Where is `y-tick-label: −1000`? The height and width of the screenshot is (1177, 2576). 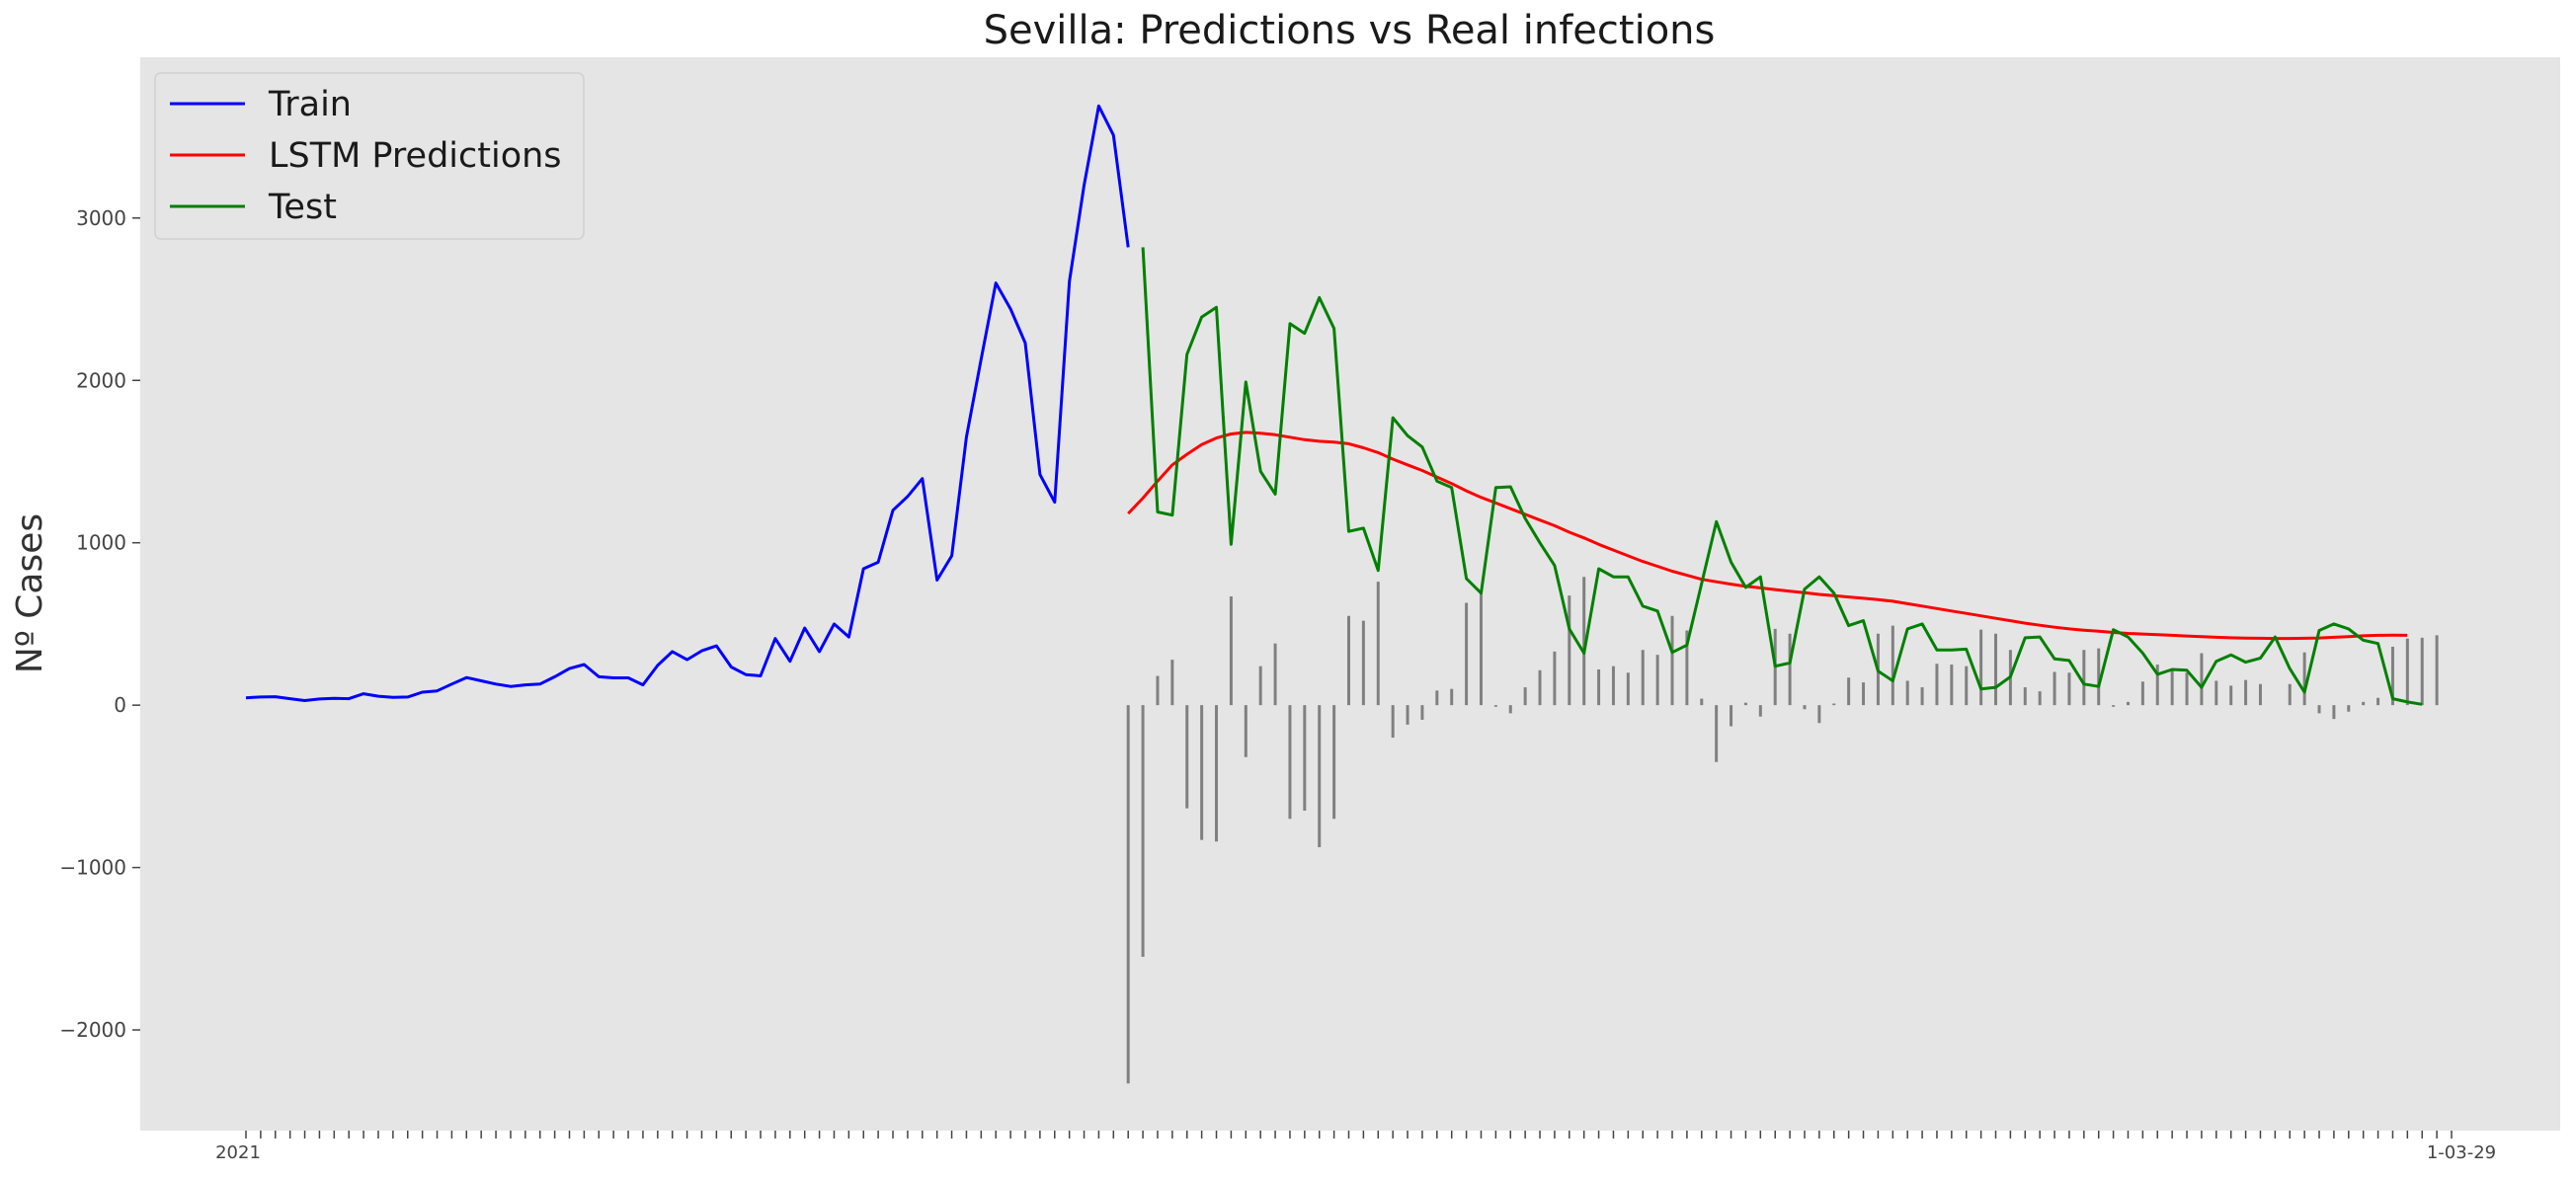 y-tick-label: −1000 is located at coordinates (92, 868).